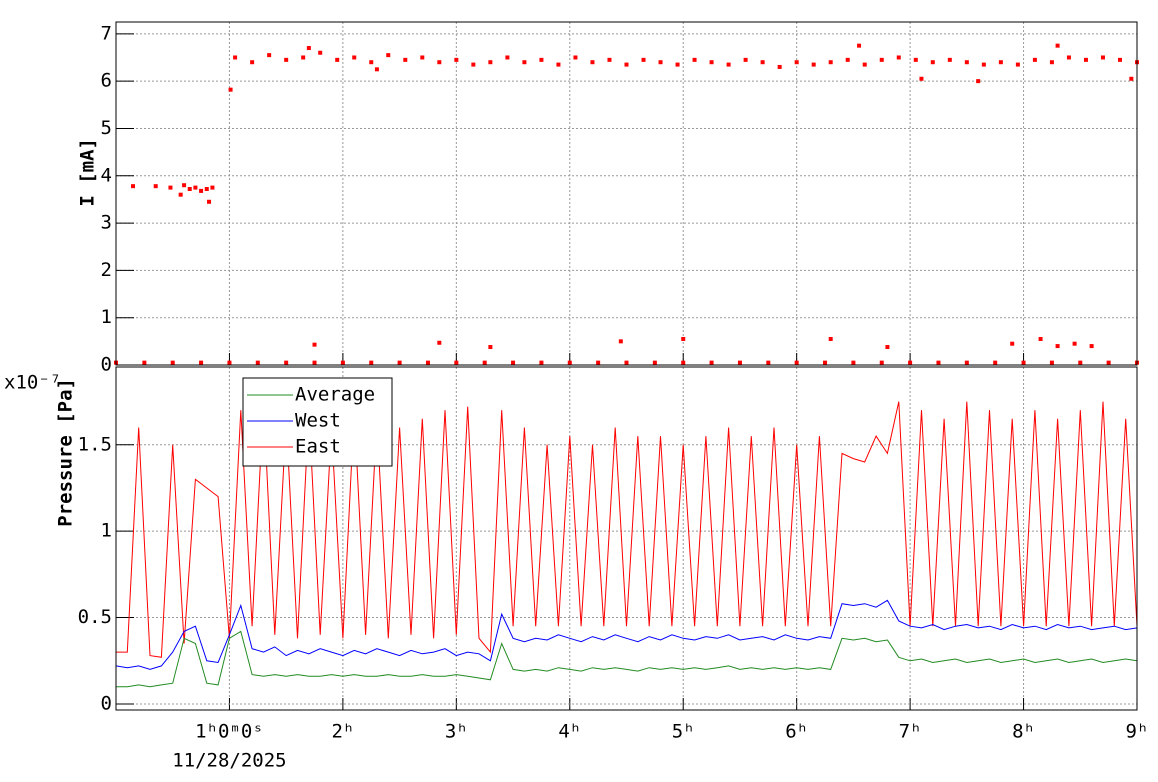  I want to click on x-tick-label: 2ʰ, so click(342, 732).